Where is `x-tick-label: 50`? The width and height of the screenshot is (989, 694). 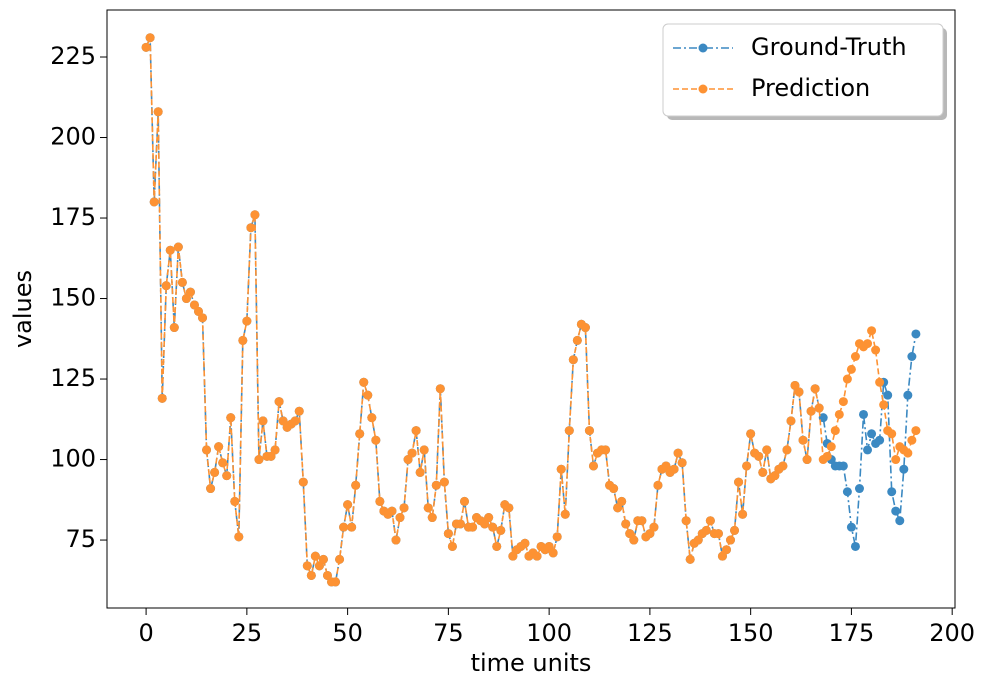
x-tick-label: 50 is located at coordinates (347, 633).